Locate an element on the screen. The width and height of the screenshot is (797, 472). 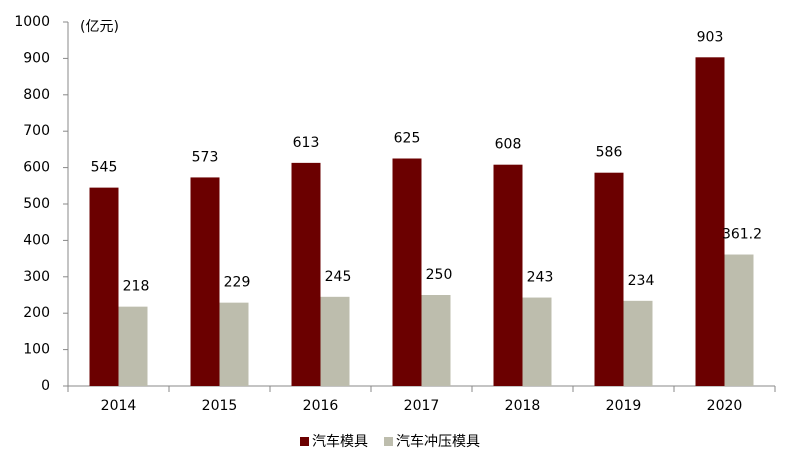
value-label: 545 is located at coordinates (104, 168).